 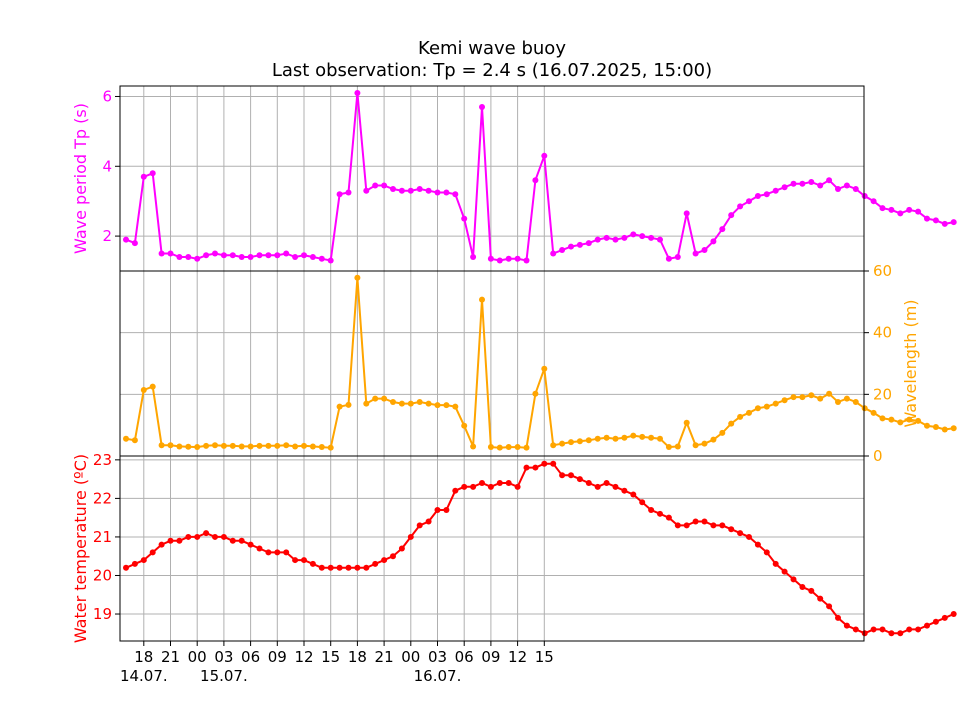 I want to click on x-tick-label: 12, so click(x=303, y=657).